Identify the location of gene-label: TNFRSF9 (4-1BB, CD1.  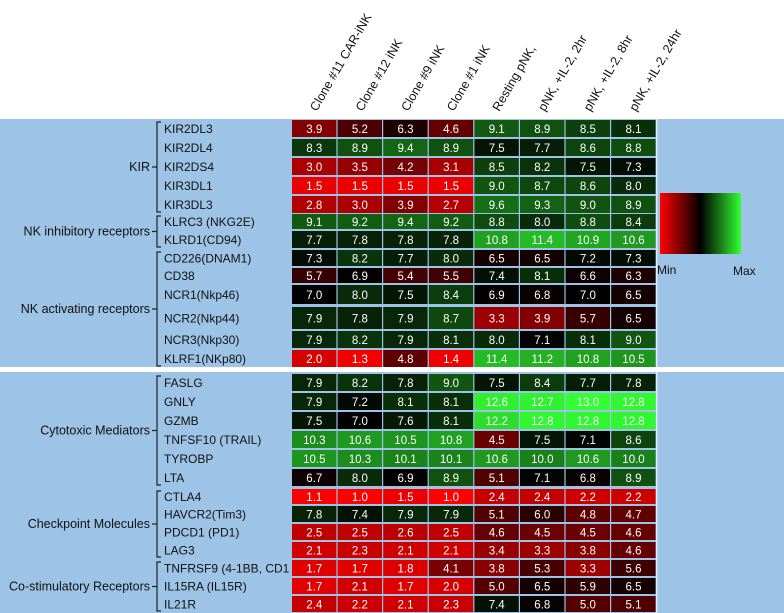
(227, 569).